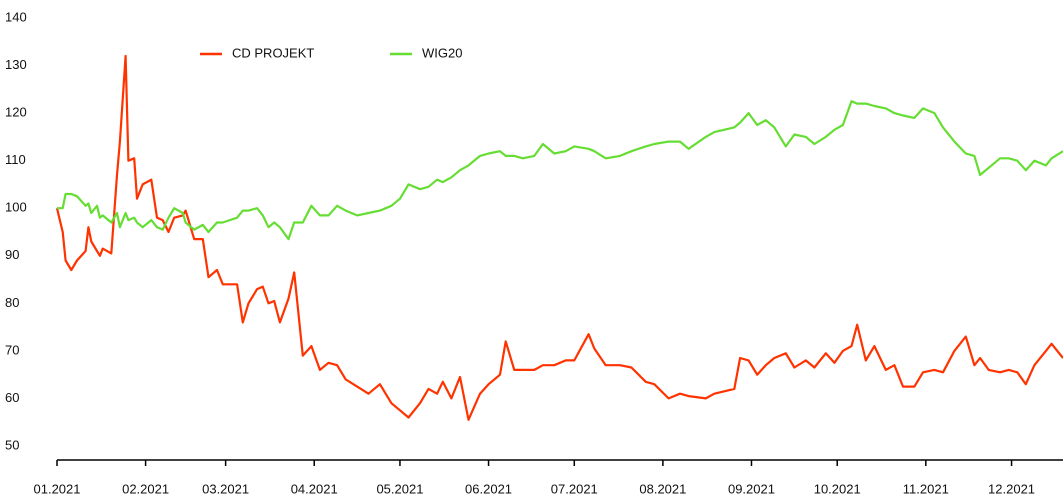 The image size is (1063, 501). I want to click on x-tick-label: 03.2021, so click(225, 488).